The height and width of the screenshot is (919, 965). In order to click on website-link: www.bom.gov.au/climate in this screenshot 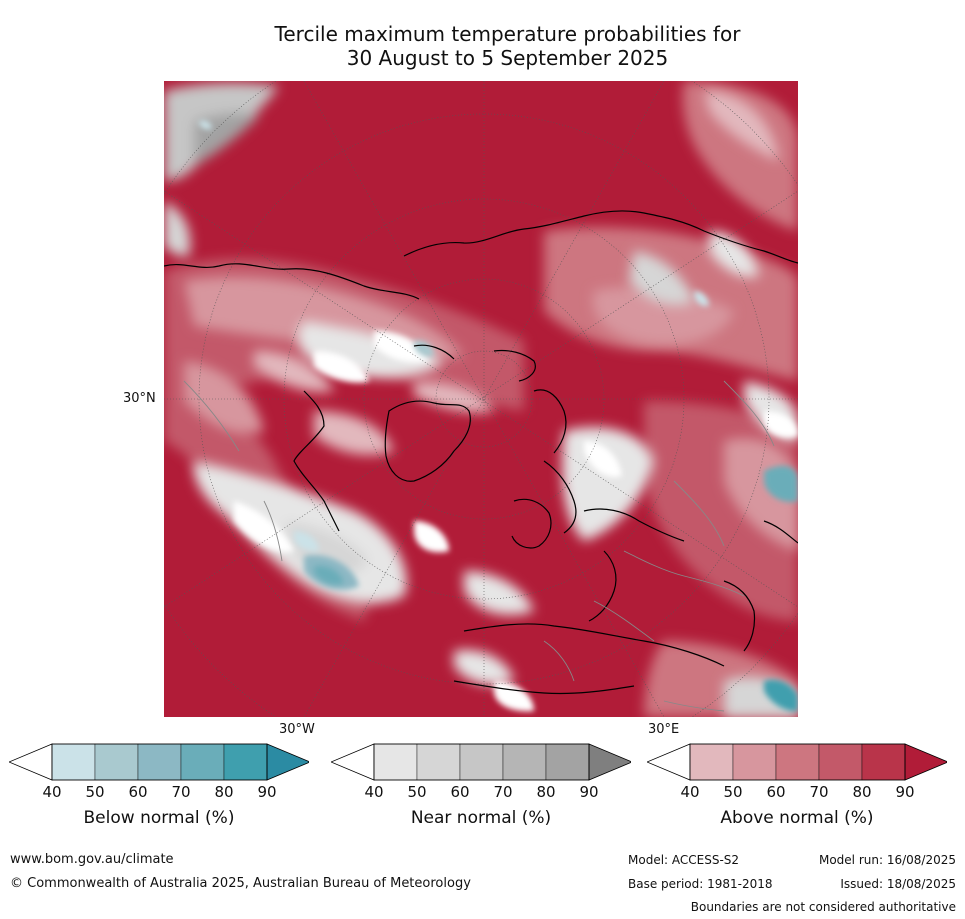, I will do `click(92, 859)`.